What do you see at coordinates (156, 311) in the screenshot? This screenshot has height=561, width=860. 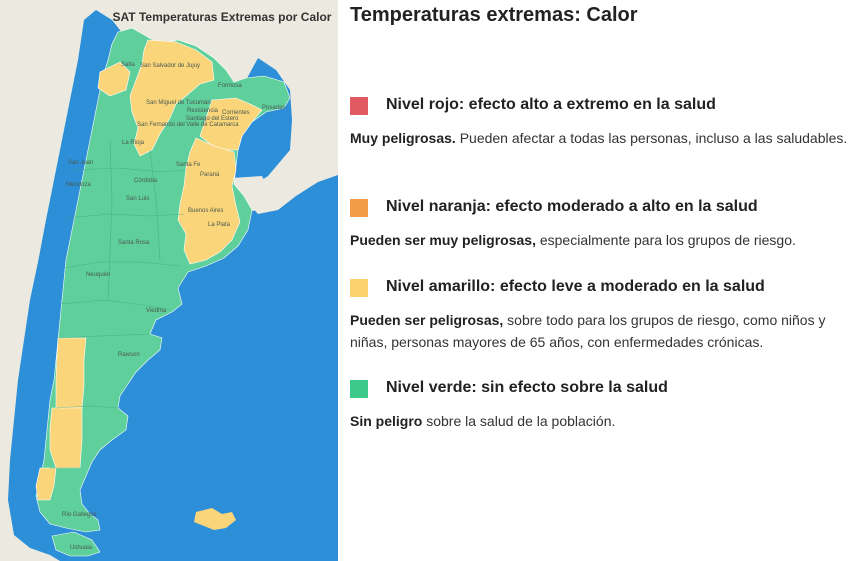 I see `place-label: Viedma` at bounding box center [156, 311].